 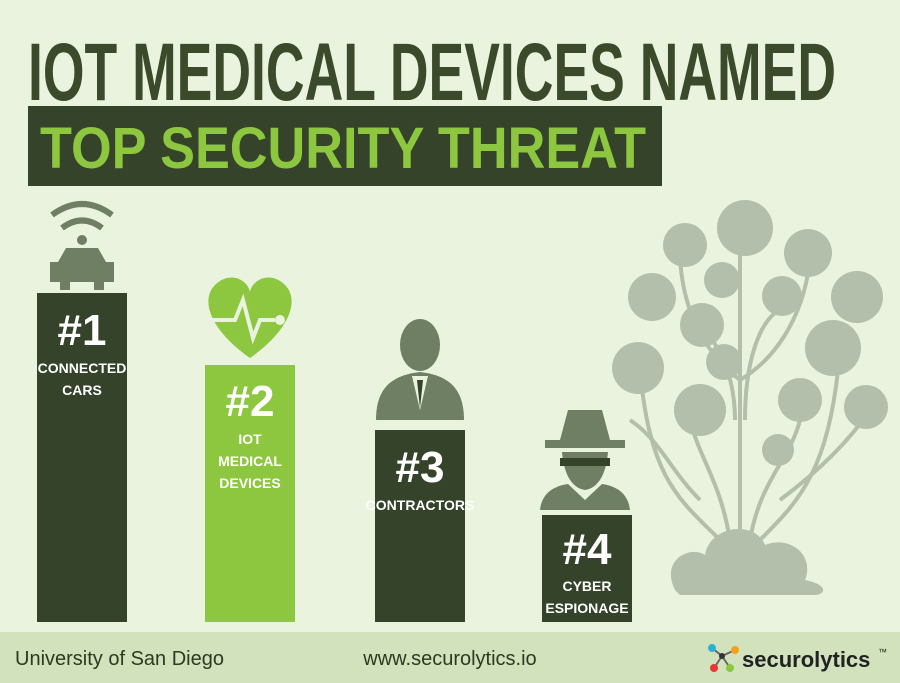 What do you see at coordinates (119, 659) in the screenshot?
I see `footer-source: University of San Diego` at bounding box center [119, 659].